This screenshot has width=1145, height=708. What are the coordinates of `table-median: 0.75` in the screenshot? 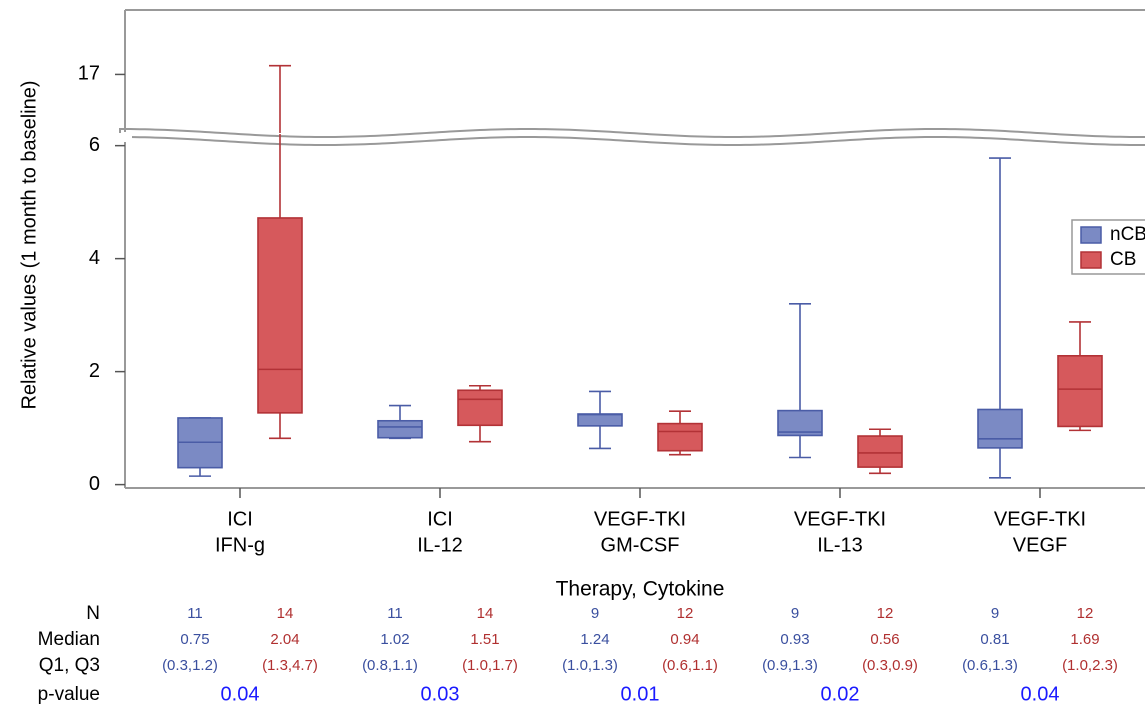 It's located at (194, 639).